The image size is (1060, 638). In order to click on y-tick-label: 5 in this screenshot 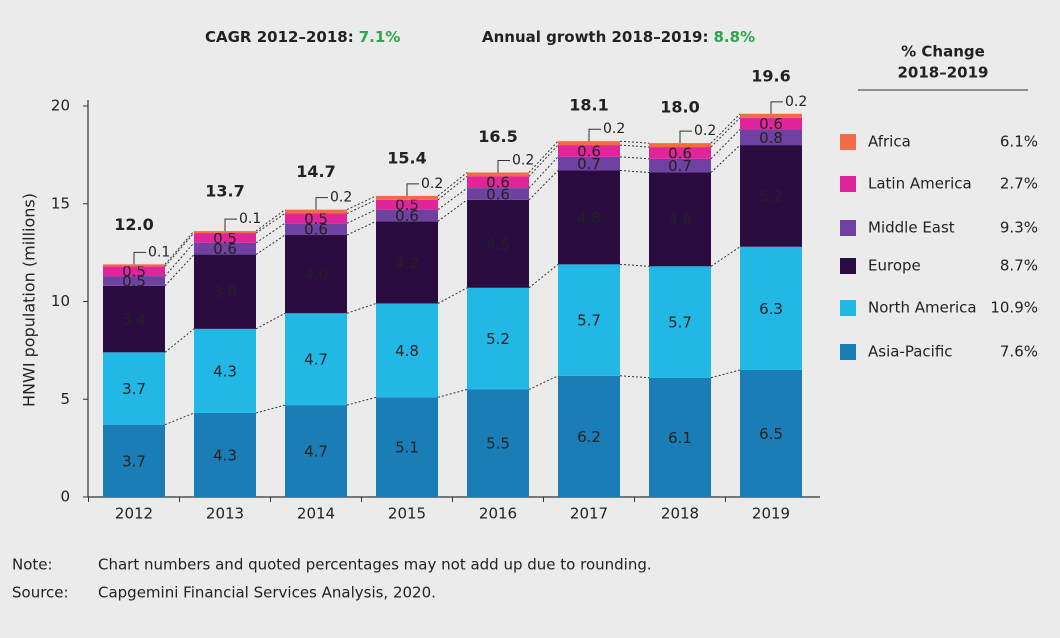, I will do `click(65, 399)`.